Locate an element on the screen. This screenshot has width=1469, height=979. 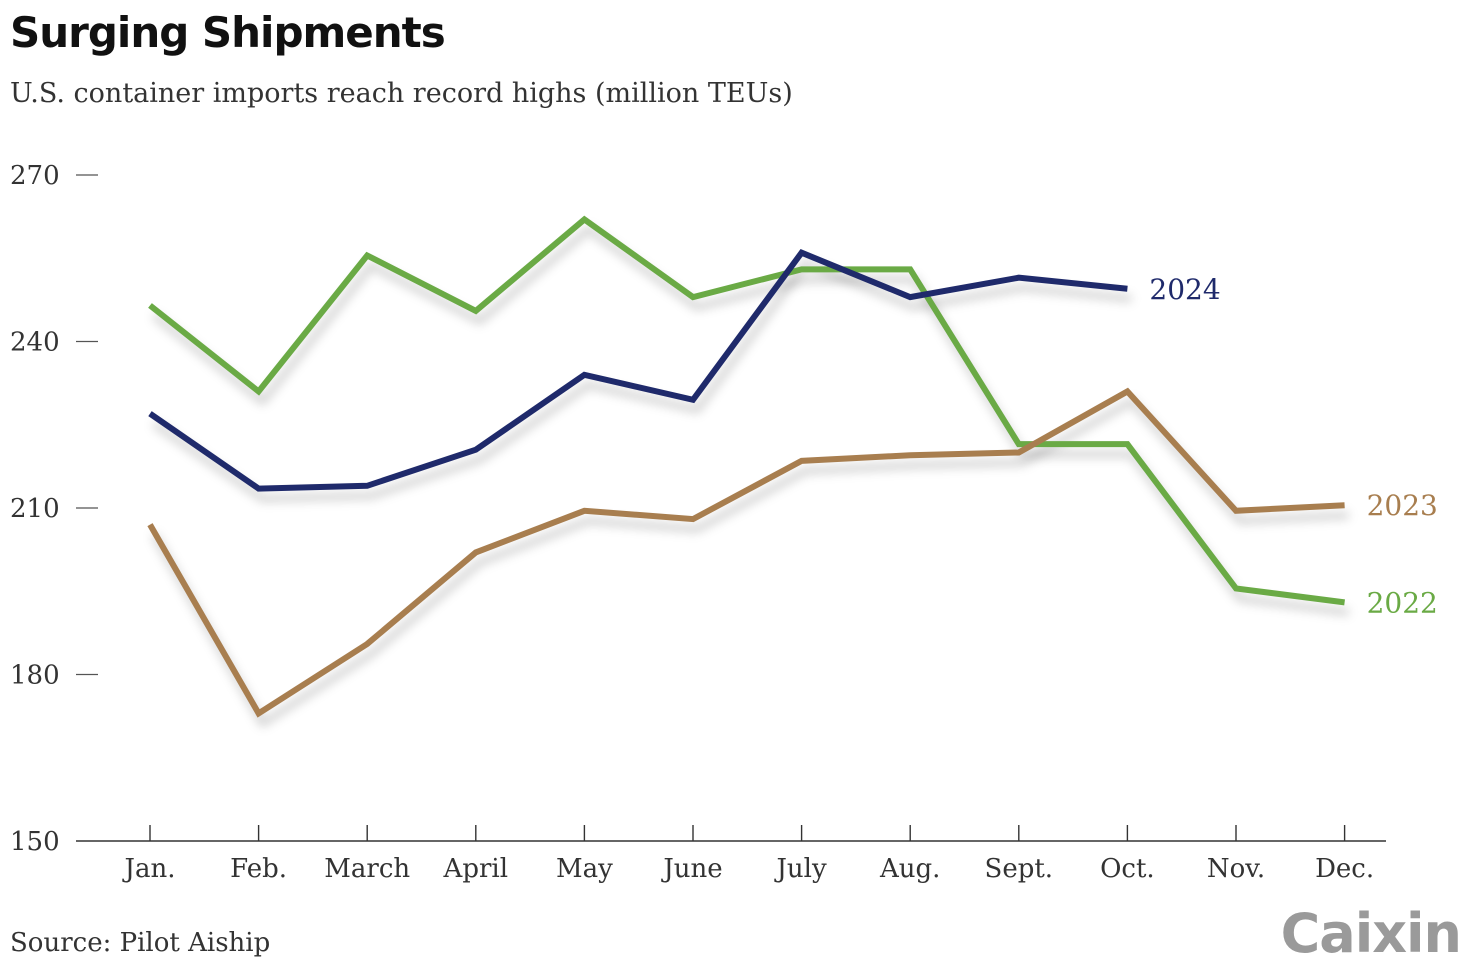
series-labels: 2022 2023 2024 is located at coordinates (1293, 446).